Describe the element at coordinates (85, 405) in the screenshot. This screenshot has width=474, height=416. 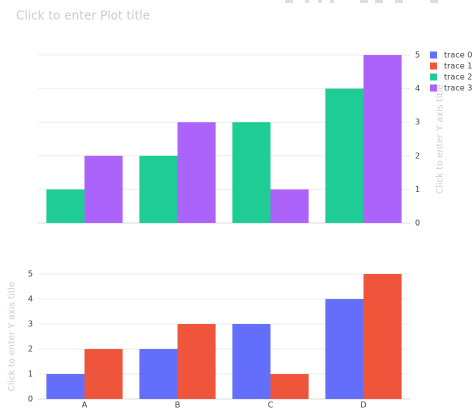
I see `x-tick-label: A` at that location.